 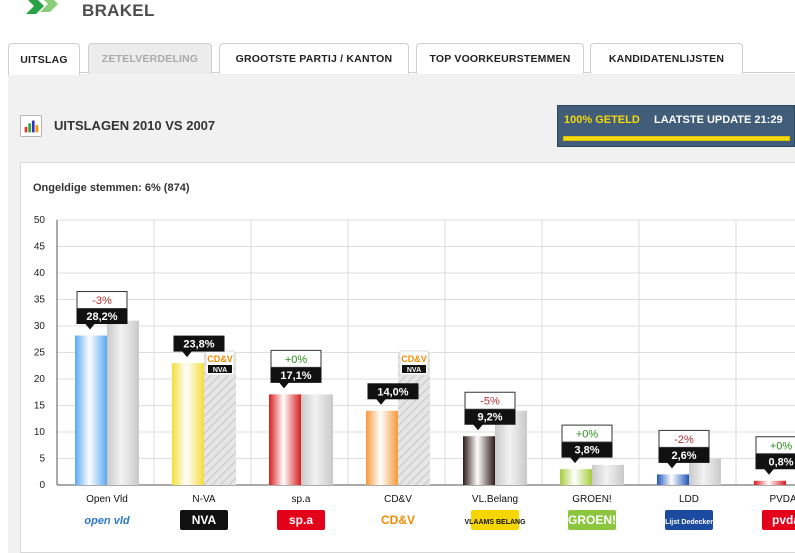 I want to click on counted-status: 100% GETELD, so click(x=602, y=120).